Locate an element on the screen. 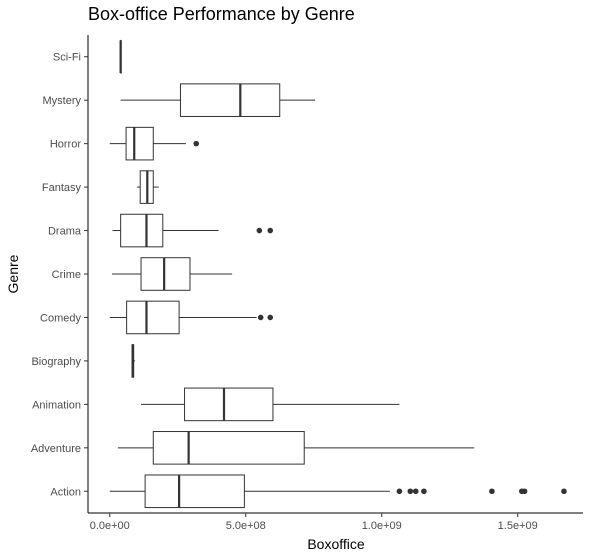 The width and height of the screenshot is (591, 556). box-fantasy is located at coordinates (147, 187).